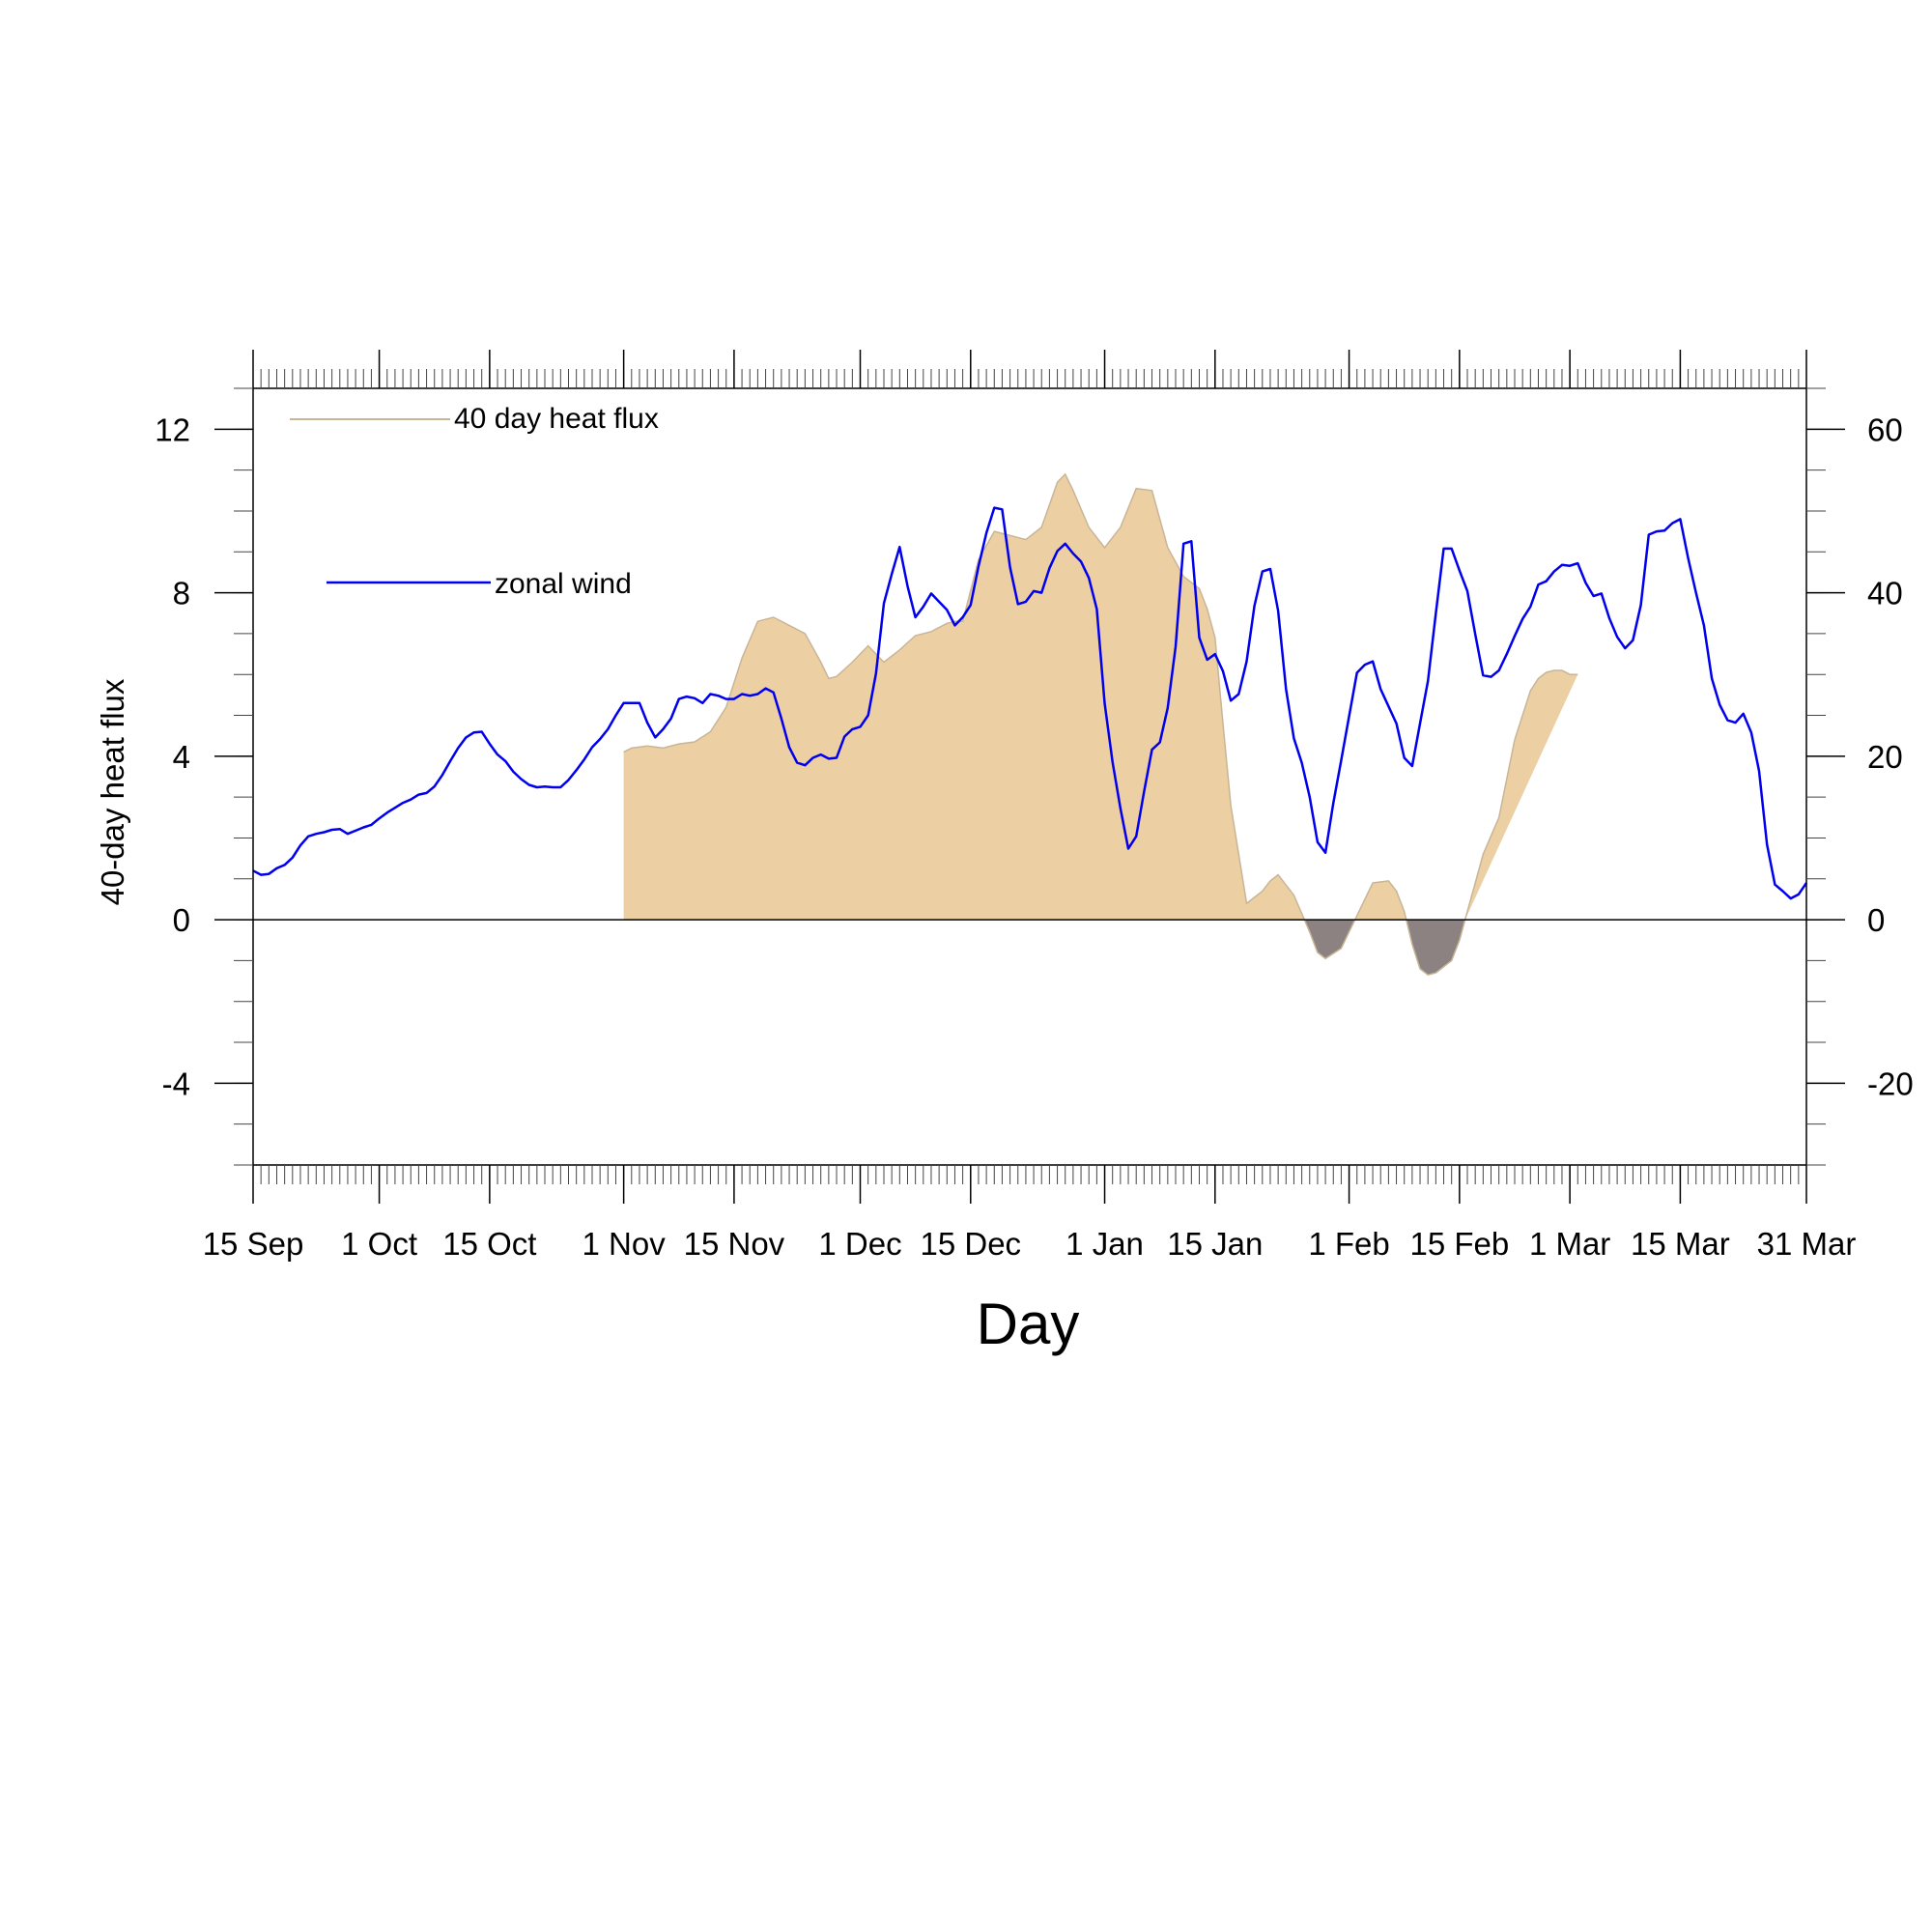 This screenshot has width=1932, height=1932. What do you see at coordinates (1459, 1244) in the screenshot?
I see `x-tick-label: 15 Feb` at bounding box center [1459, 1244].